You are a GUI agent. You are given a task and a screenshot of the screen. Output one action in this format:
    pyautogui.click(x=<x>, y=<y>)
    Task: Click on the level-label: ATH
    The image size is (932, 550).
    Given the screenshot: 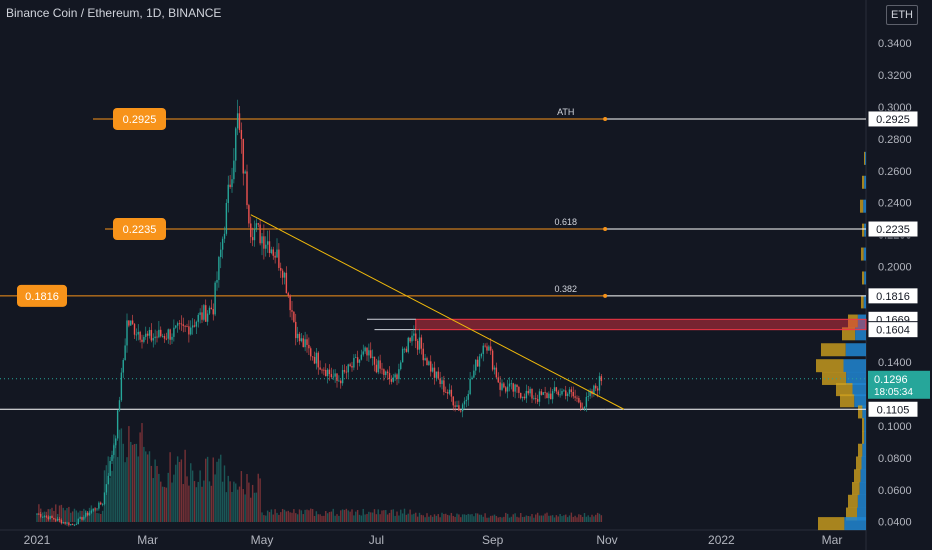 What is the action you would take?
    pyautogui.click(x=565, y=112)
    